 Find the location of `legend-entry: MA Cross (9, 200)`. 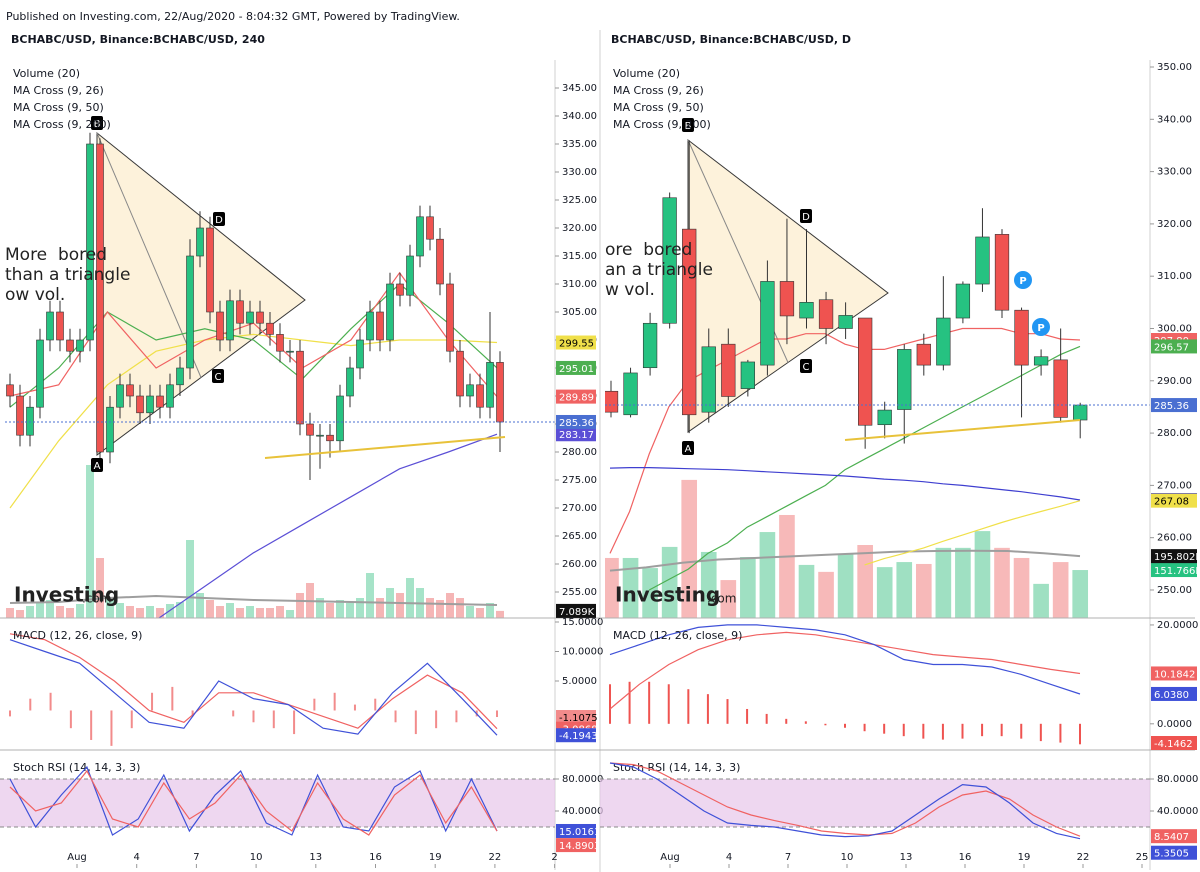

legend-entry: MA Cross (9, 200) is located at coordinates (662, 124).